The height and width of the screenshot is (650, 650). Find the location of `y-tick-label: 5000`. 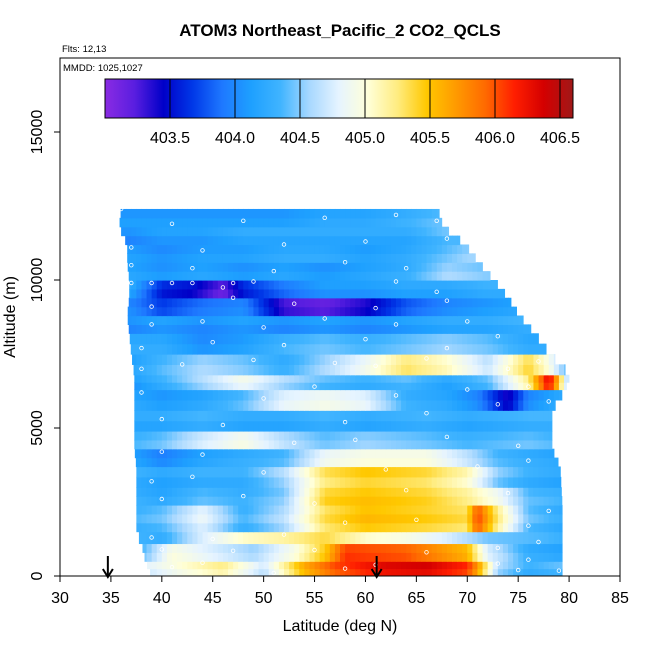

y-tick-label: 5000 is located at coordinates (37, 428).